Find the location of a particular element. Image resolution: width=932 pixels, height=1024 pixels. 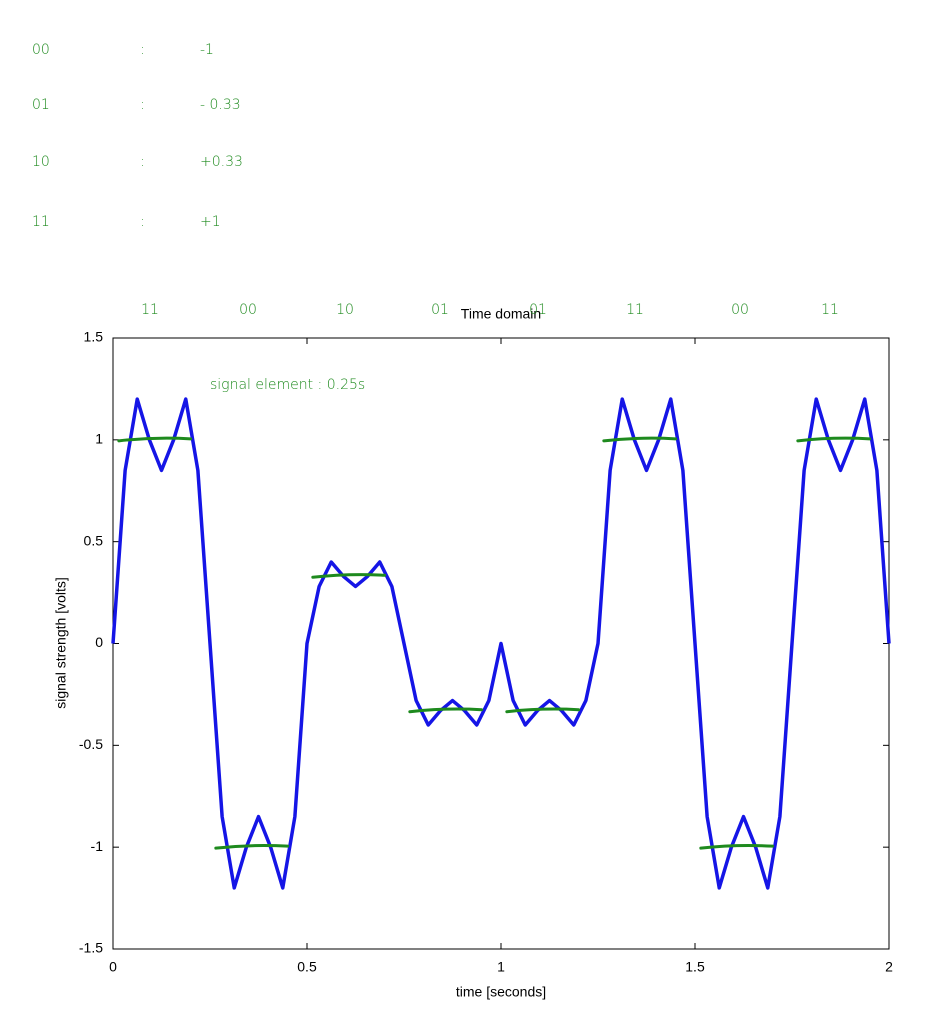

x-tick-label: 0.5 is located at coordinates (307, 967).